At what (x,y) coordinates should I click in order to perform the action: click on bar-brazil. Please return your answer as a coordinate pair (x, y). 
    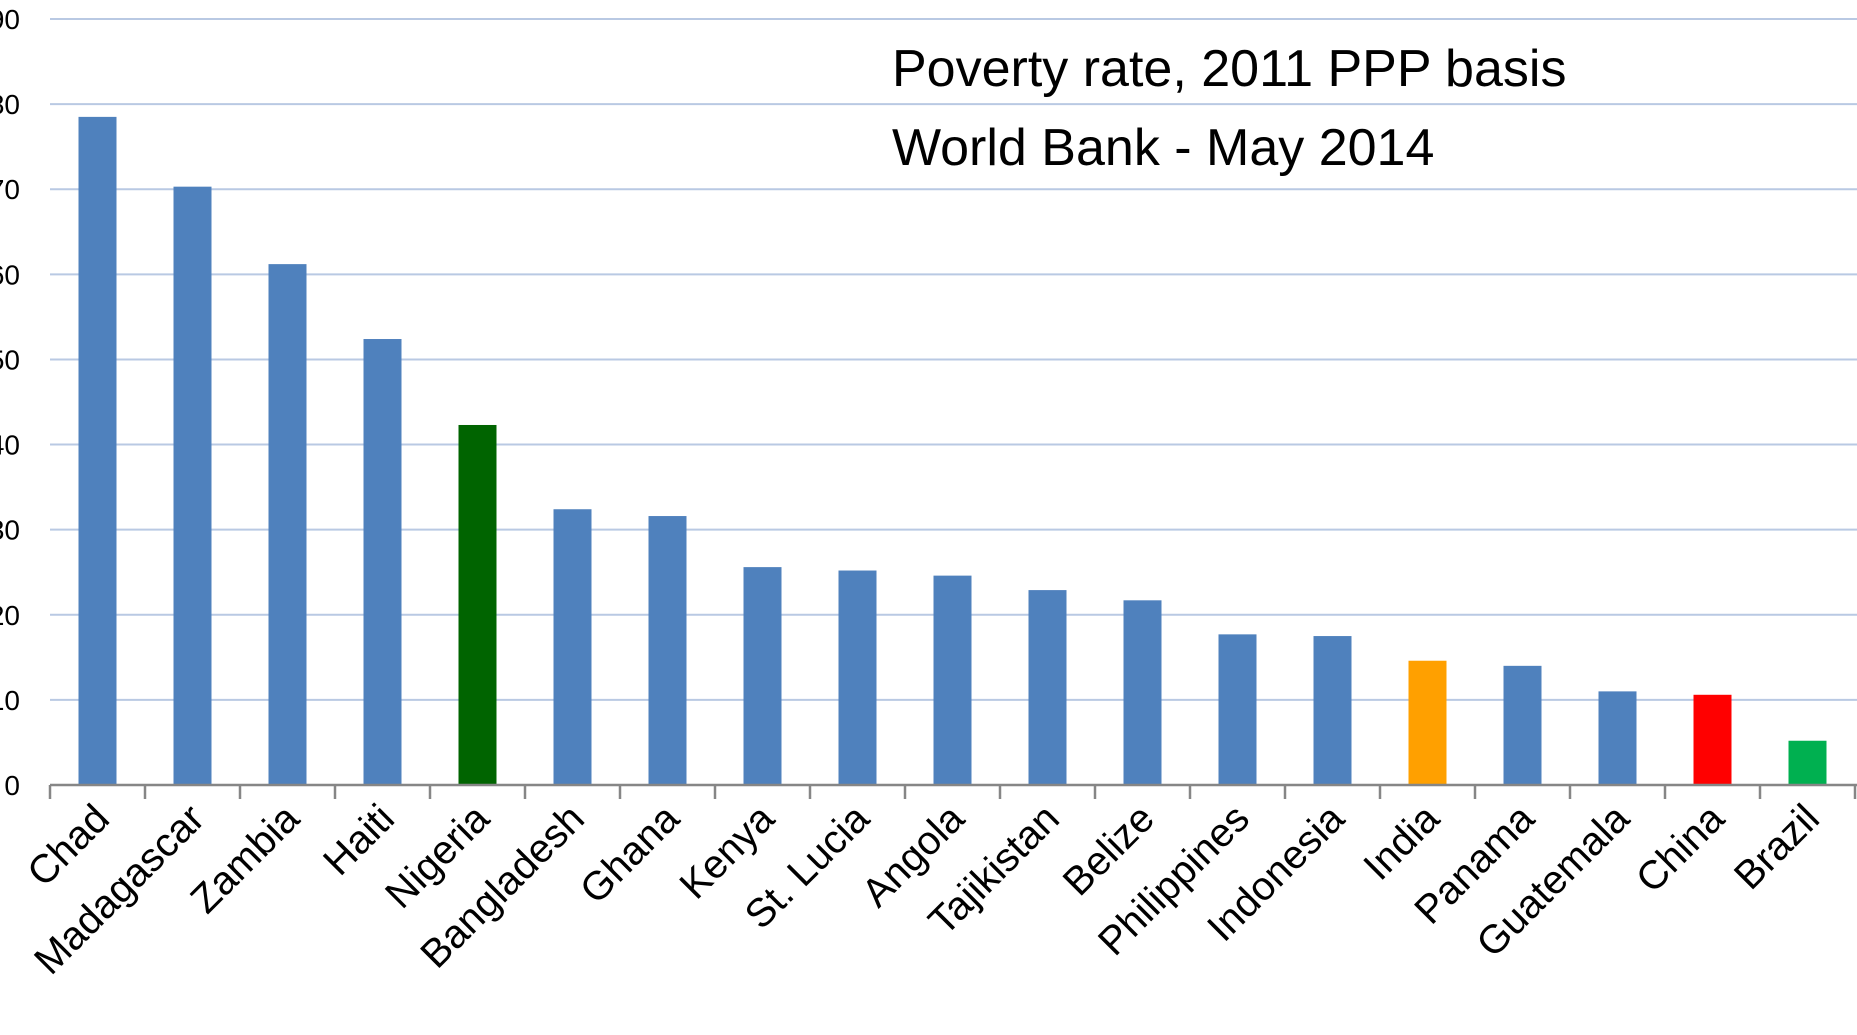
    Looking at the image, I should click on (1807, 762).